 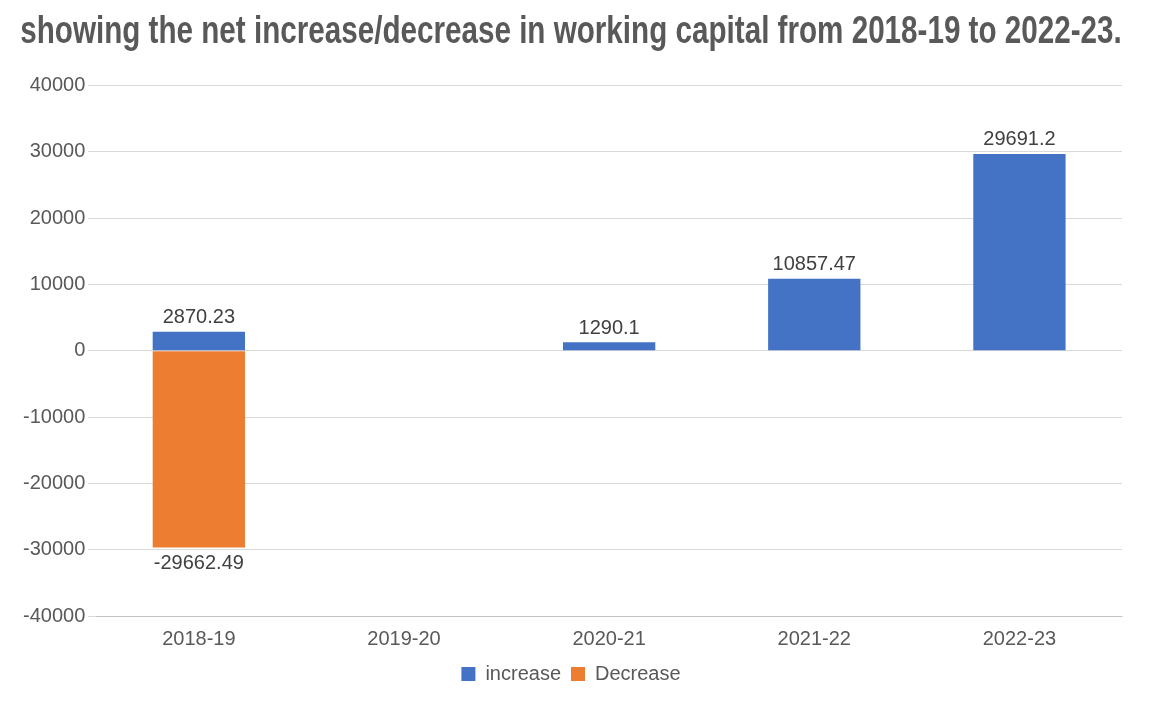 What do you see at coordinates (814, 263) in the screenshot?
I see `data-label: 10857.47` at bounding box center [814, 263].